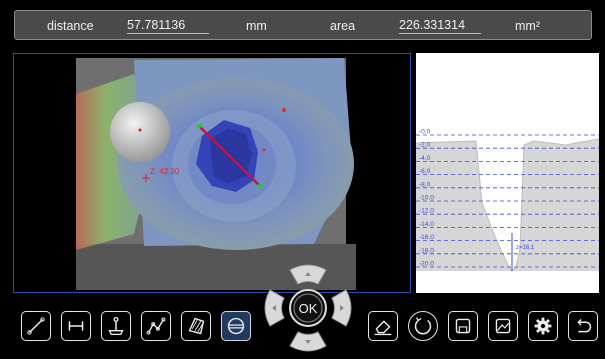  I want to click on area-tool-button, so click(196, 326).